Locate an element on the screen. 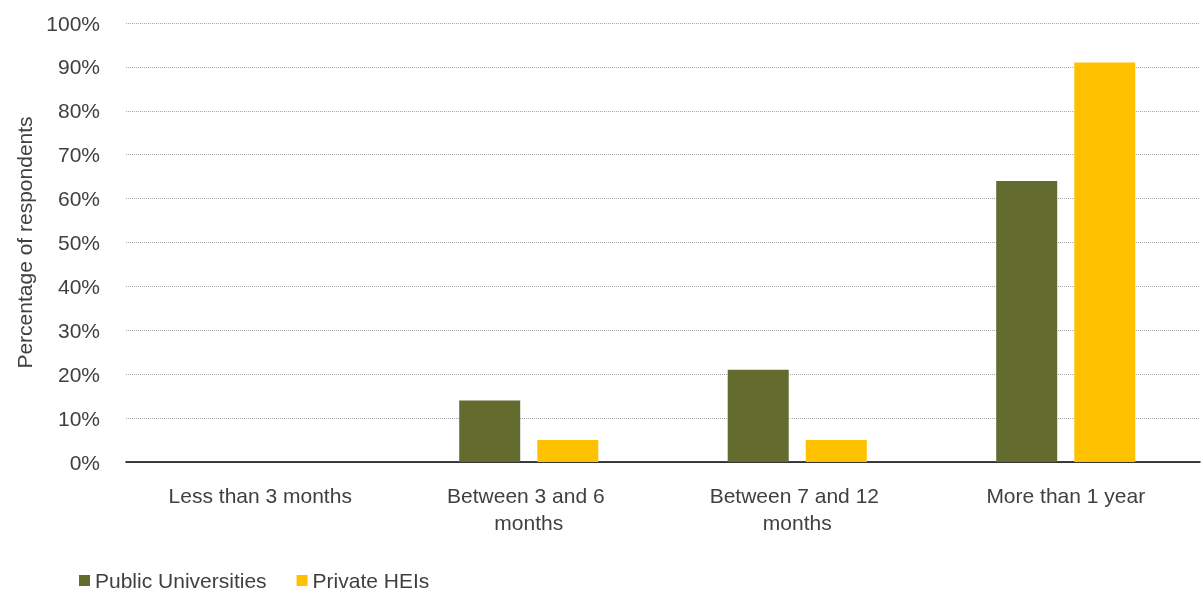  y-axis-title: Percentage of respondents is located at coordinates (25, 242).